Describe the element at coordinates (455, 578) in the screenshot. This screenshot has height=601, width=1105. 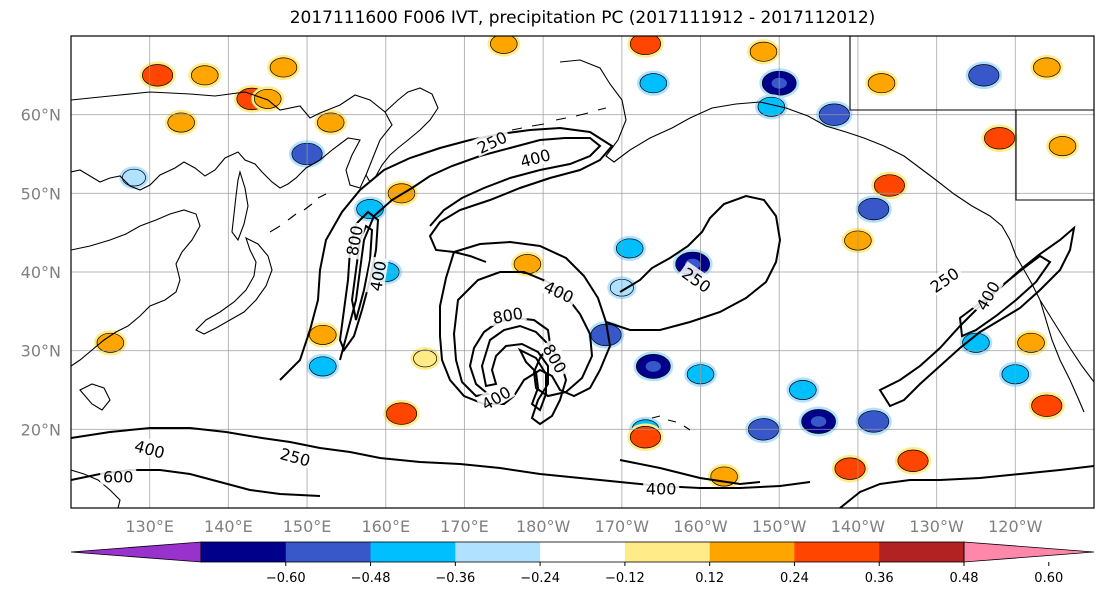
I see `colorbar-tick-label: −0.36` at that location.